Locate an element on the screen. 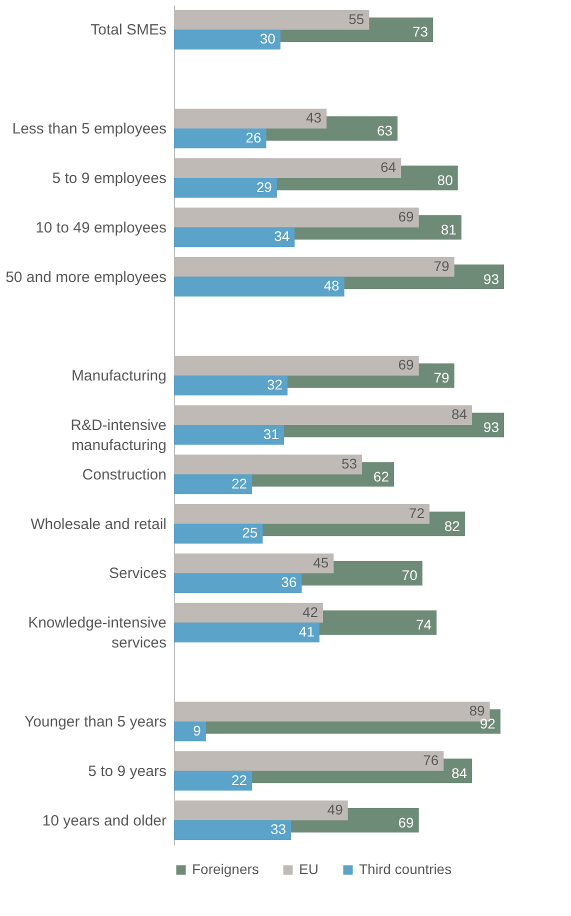 This screenshot has height=916, width=571. y-tick-label: Manufacturing is located at coordinates (118, 376).